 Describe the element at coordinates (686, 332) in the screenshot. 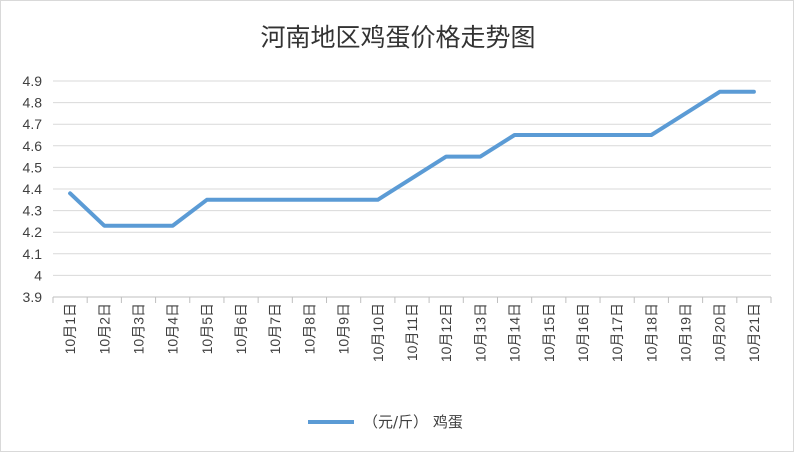

I see `x-tick-label: 10月19日` at that location.